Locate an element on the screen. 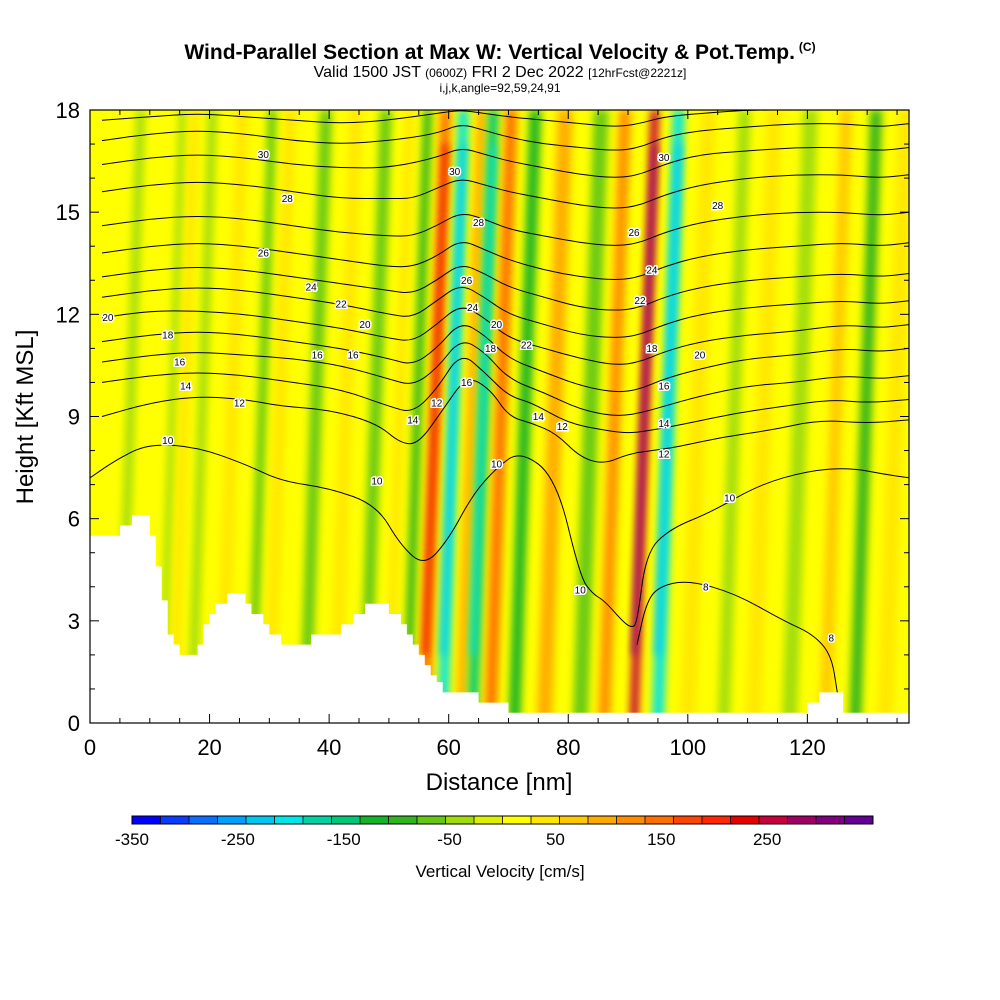 This screenshot has width=1000, height=1000. grid-params: i,j,k,angle=92,59,24,91 is located at coordinates (500, 88).